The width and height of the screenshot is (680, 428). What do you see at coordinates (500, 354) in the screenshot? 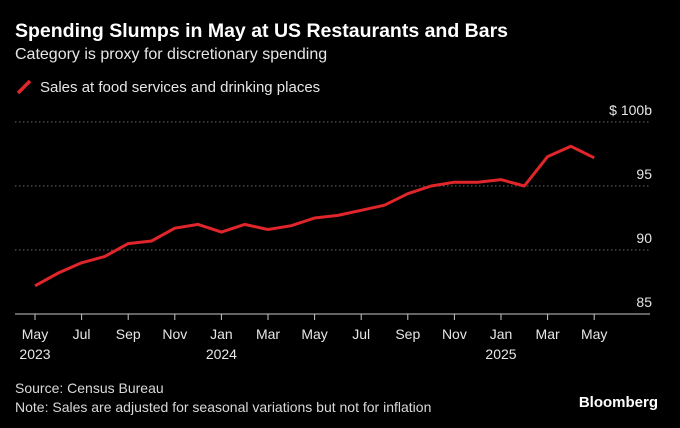
I see `x-tick-year-label: 2025` at bounding box center [500, 354].